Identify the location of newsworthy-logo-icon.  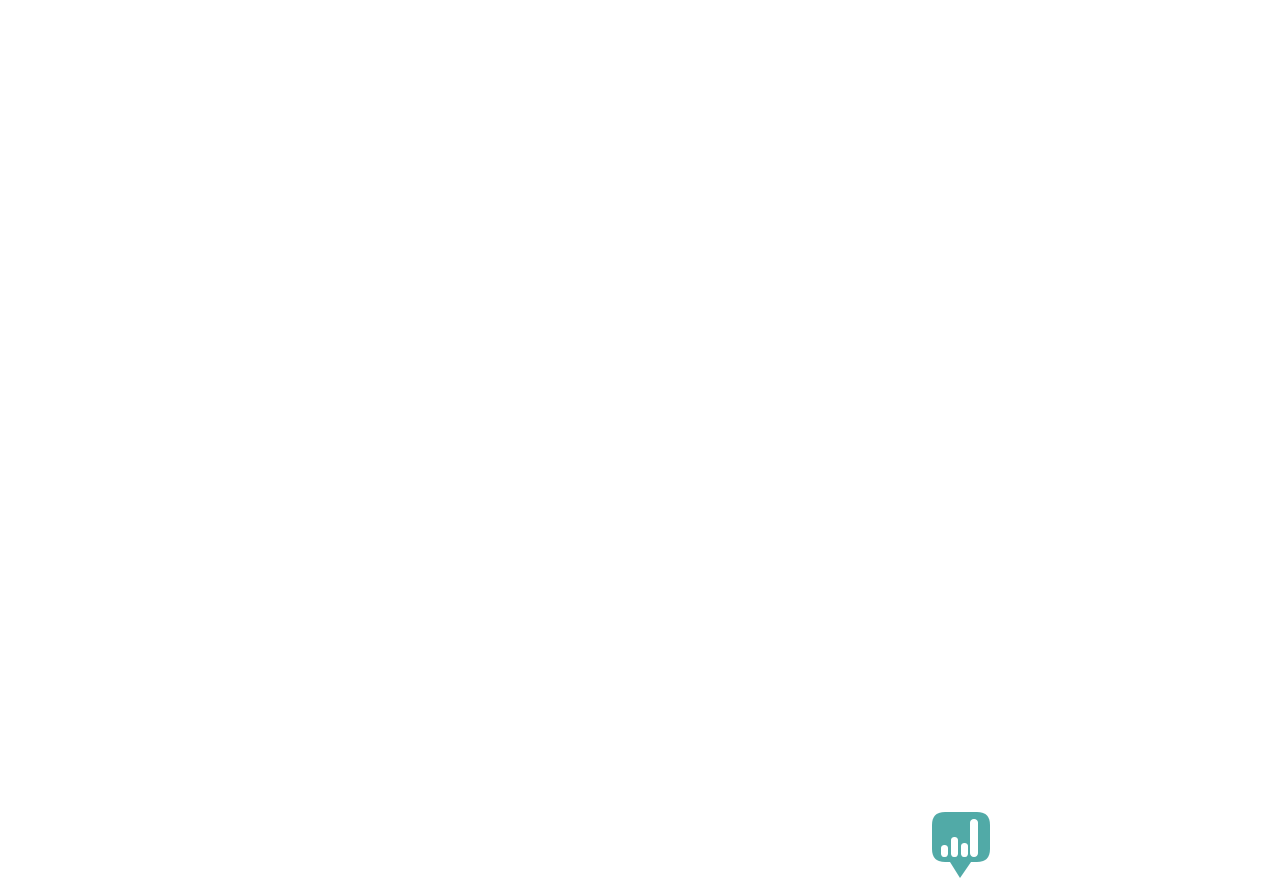
(961, 845).